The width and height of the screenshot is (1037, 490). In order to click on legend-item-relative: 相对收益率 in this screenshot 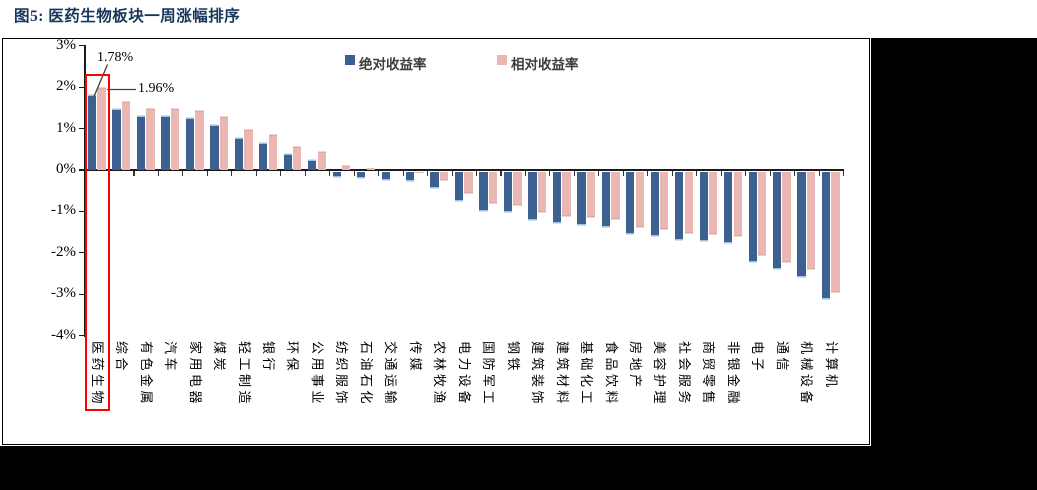, I will do `click(544, 62)`.